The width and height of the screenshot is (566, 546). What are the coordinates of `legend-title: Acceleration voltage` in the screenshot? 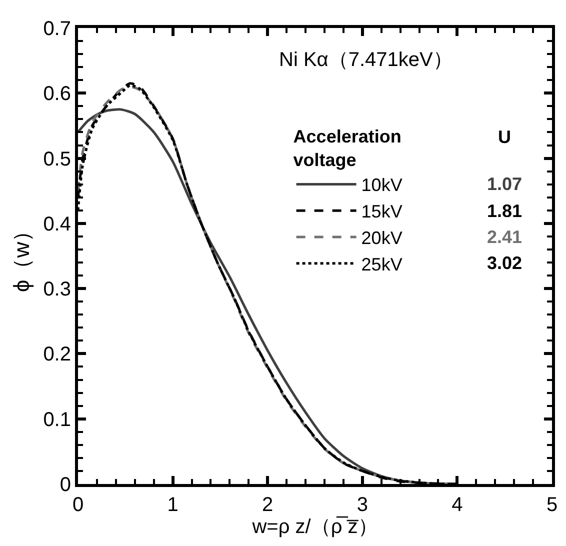 It's located at (347, 148).